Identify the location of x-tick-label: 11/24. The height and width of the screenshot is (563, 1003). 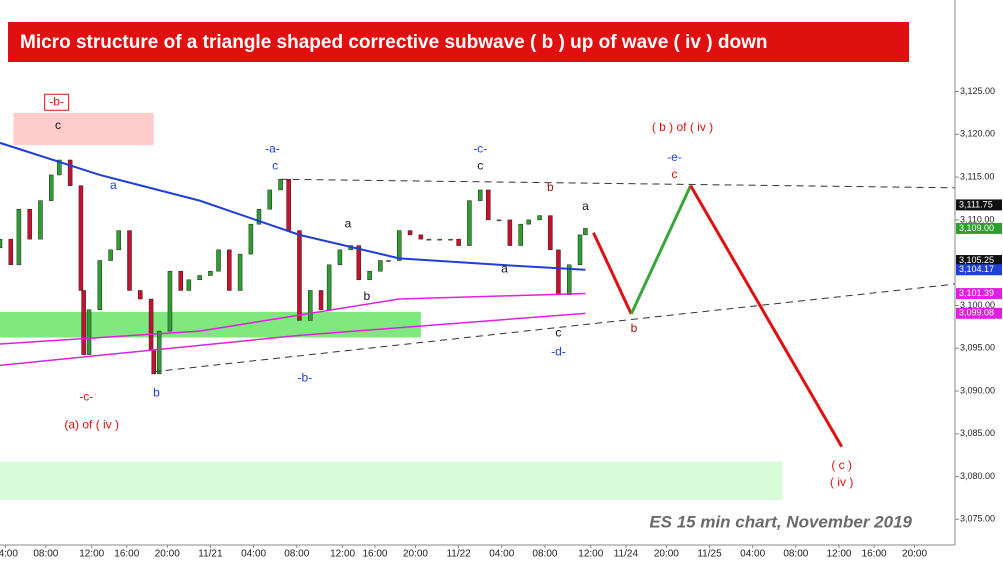
(626, 554).